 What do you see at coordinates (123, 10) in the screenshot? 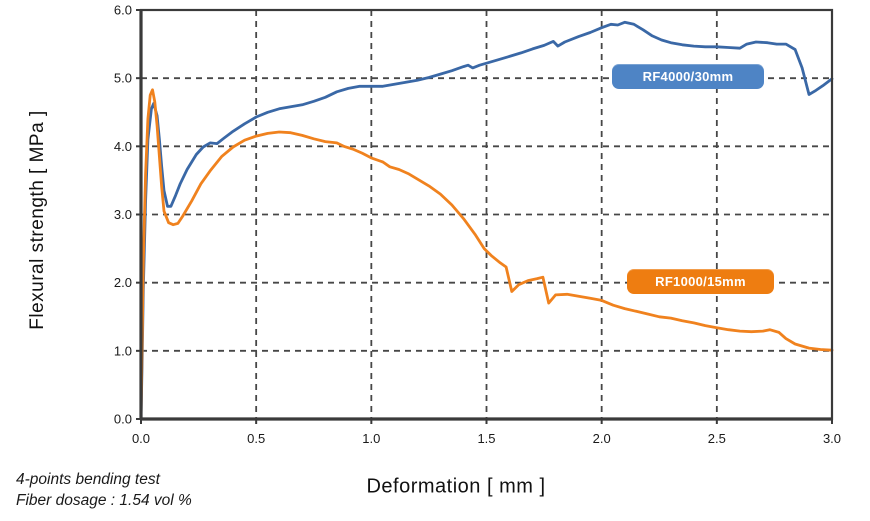
I see `y-tick-label: 6.0` at bounding box center [123, 10].